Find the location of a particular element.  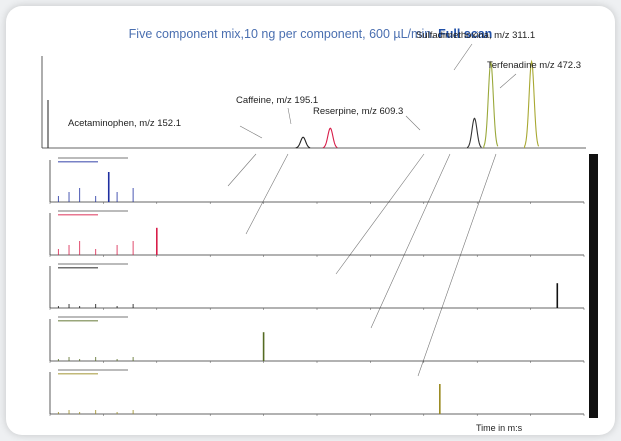

arrow-caffeine is located at coordinates (289, 116).